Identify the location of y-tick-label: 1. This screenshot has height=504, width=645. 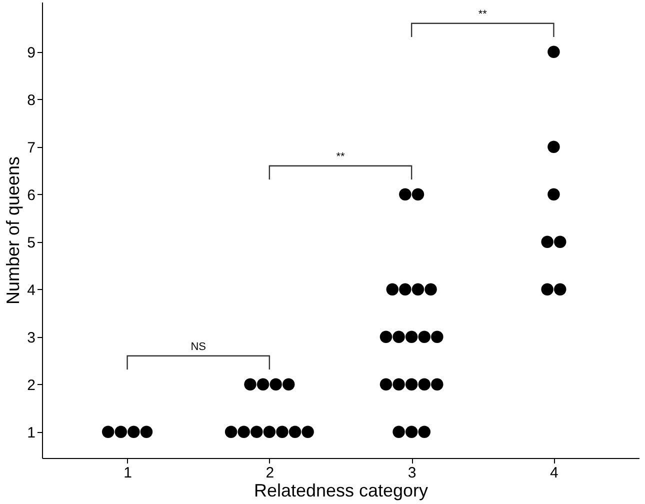
(31, 433).